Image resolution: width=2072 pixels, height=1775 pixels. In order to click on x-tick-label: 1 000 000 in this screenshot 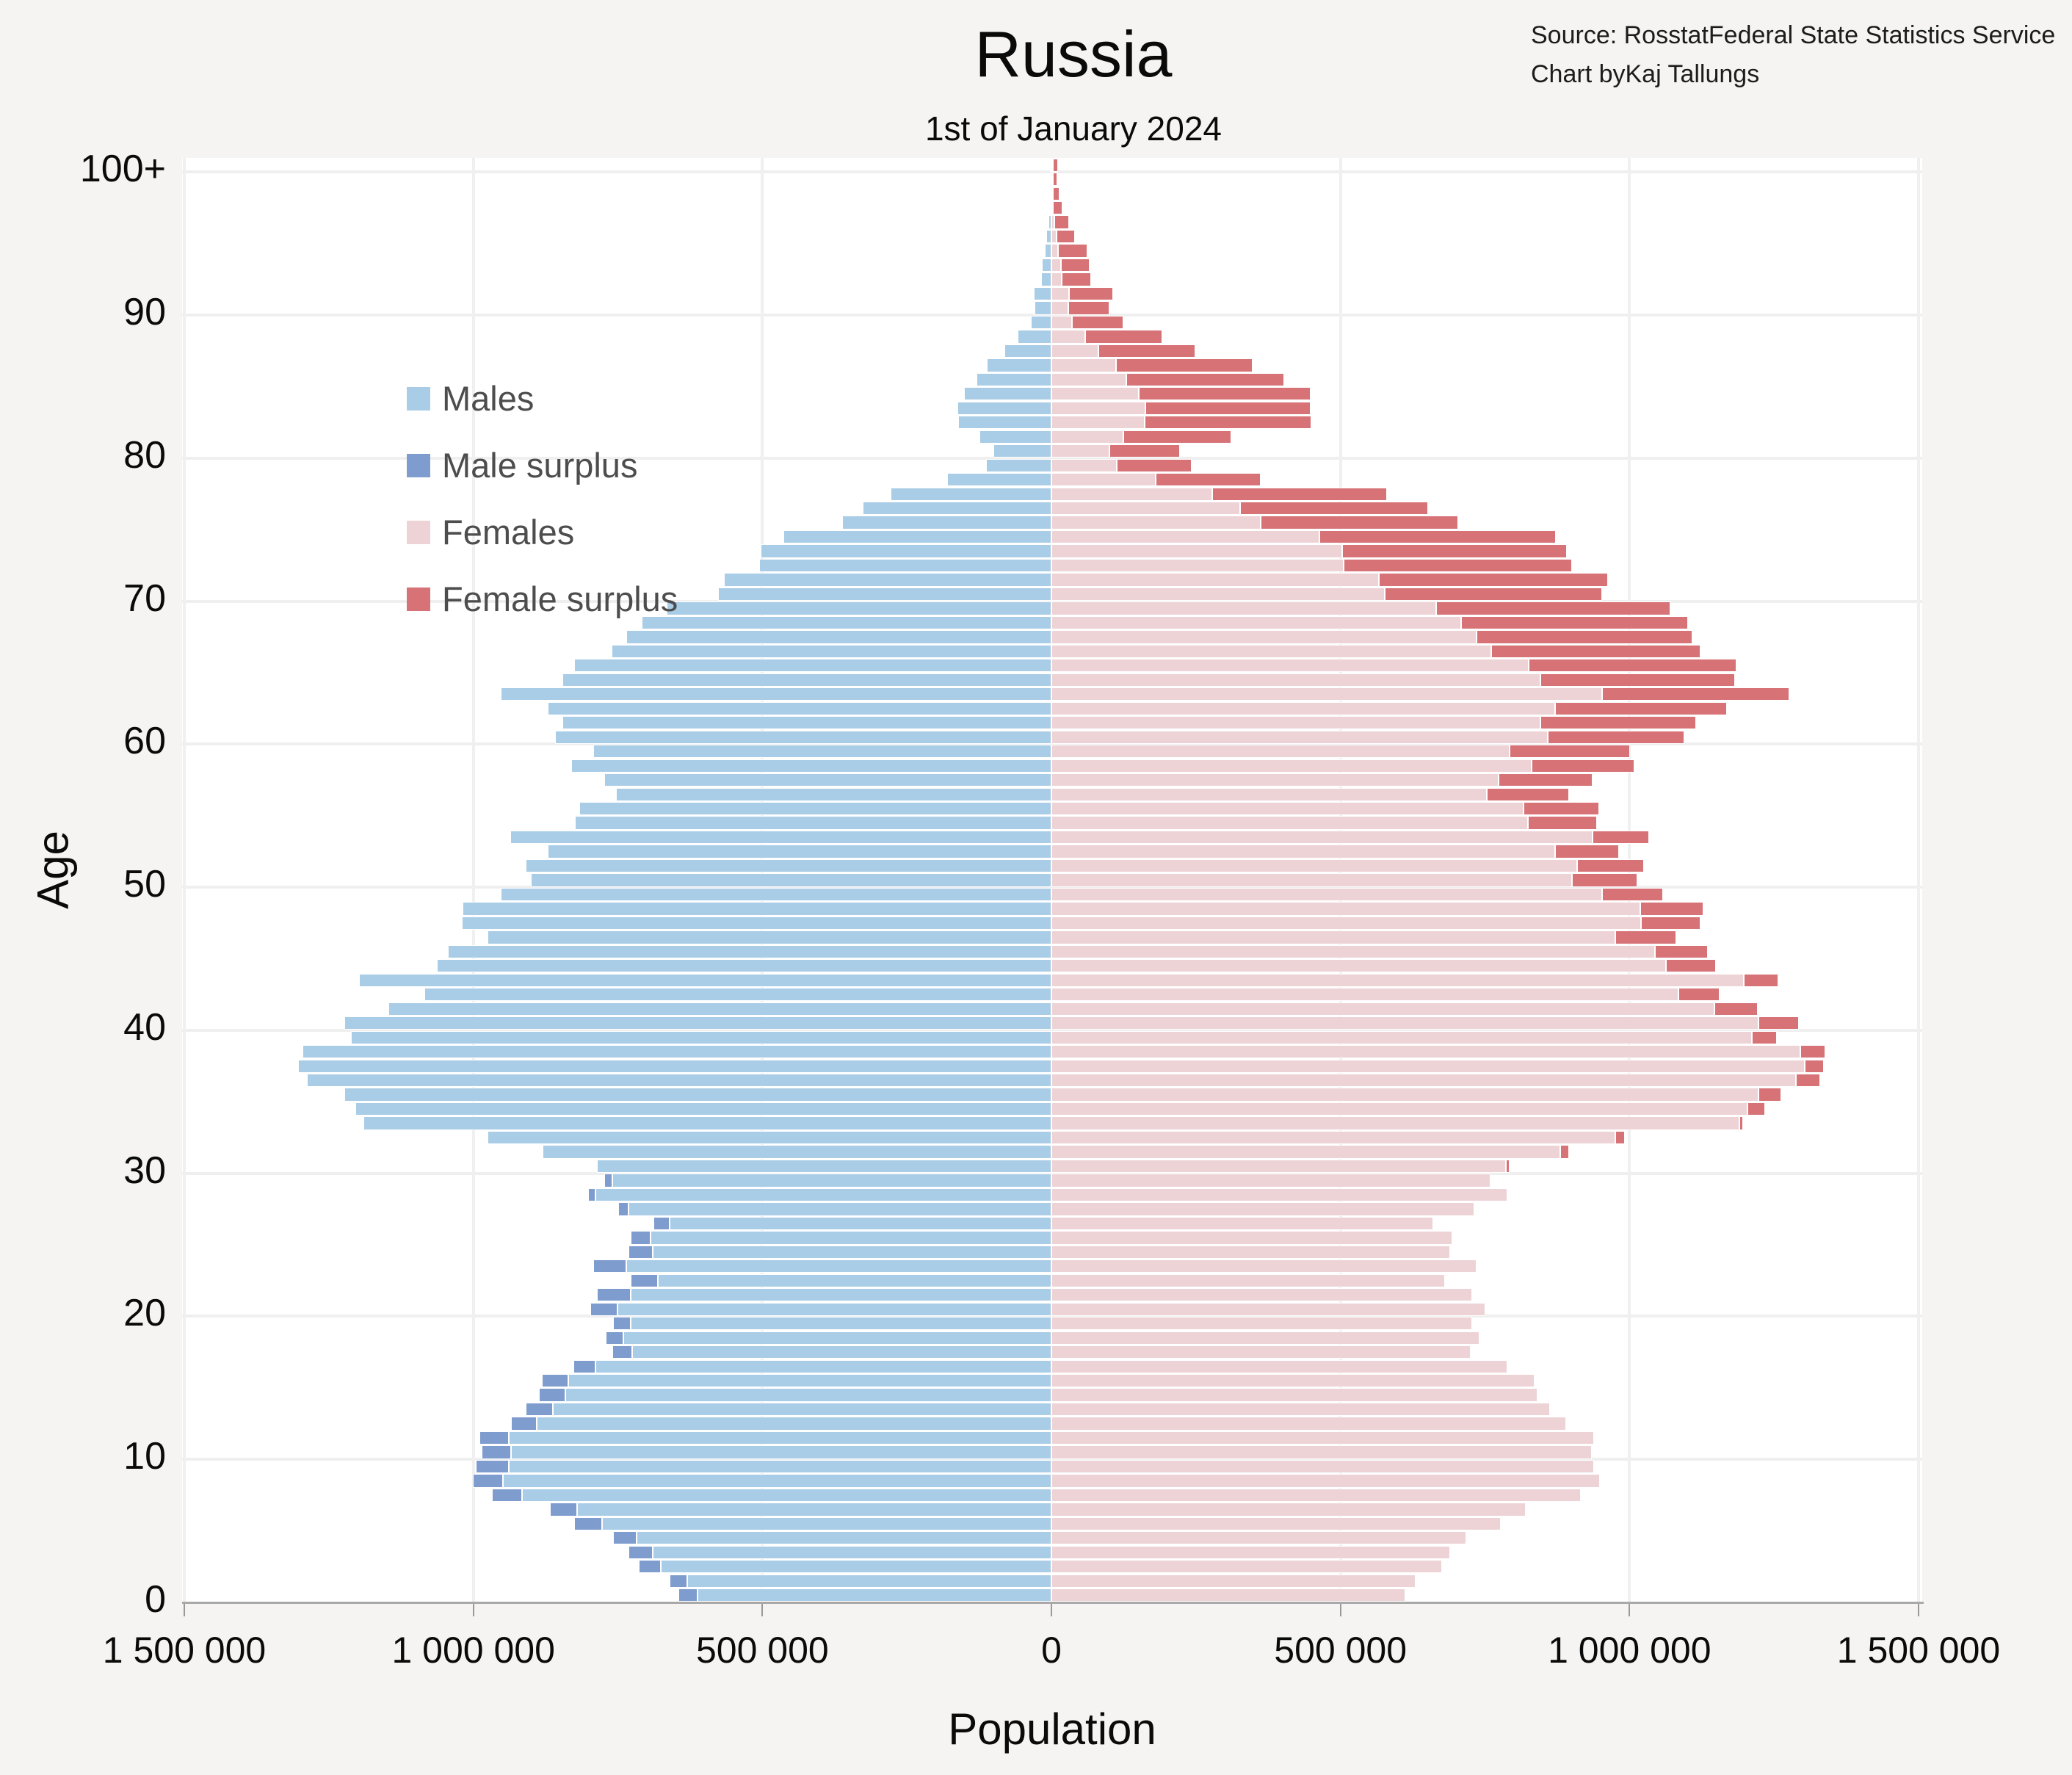, I will do `click(473, 1650)`.